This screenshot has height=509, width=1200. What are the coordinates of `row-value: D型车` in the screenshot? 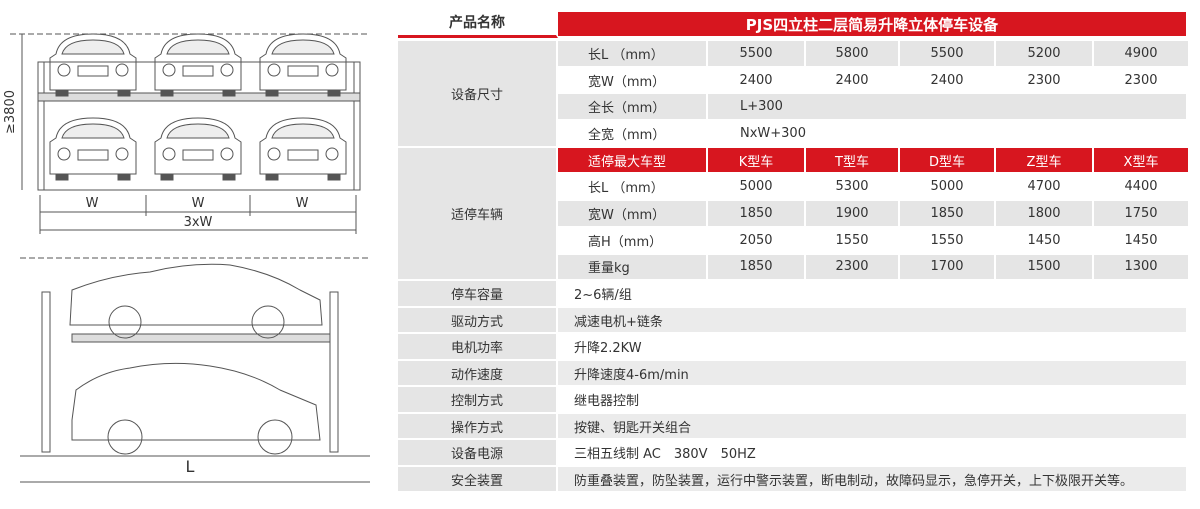 It's located at (948, 161).